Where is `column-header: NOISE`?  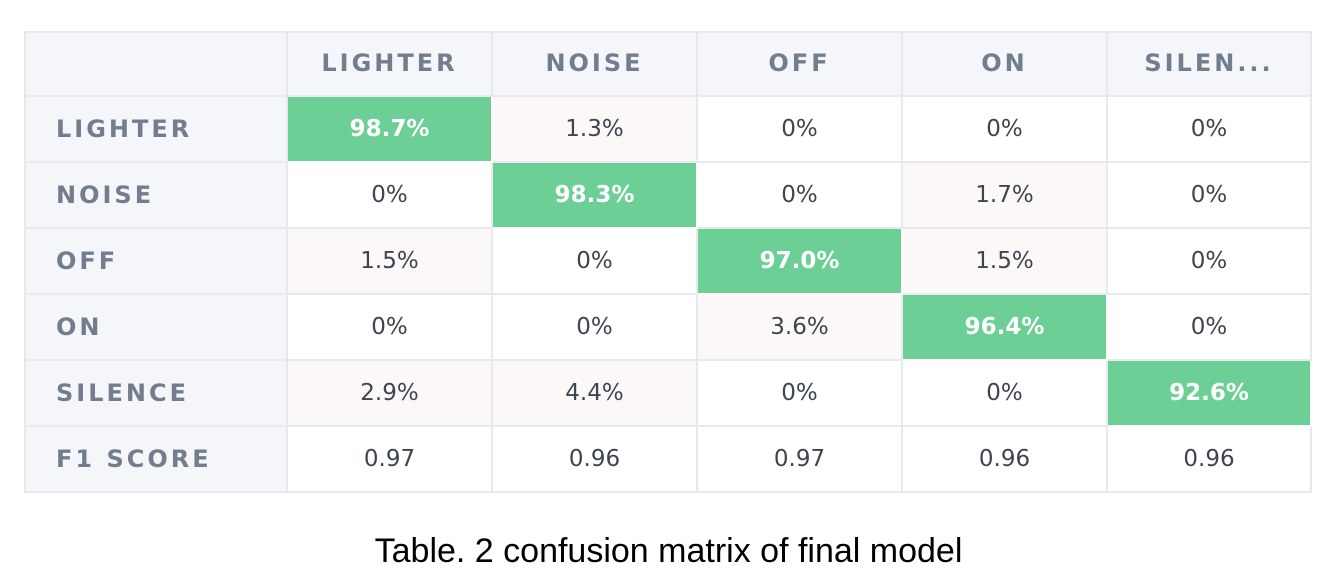 column-header: NOISE is located at coordinates (595, 64).